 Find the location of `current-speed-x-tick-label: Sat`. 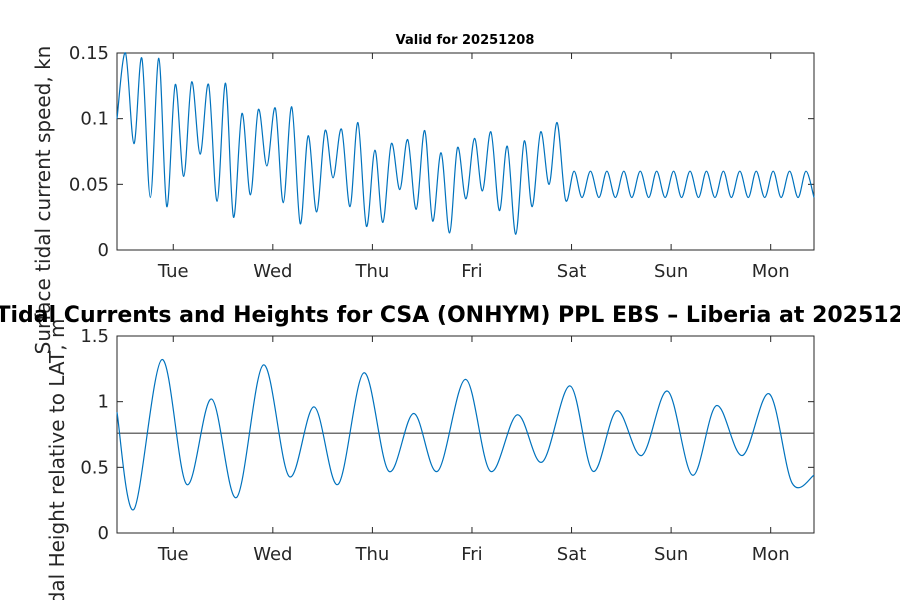

current-speed-x-tick-label: Sat is located at coordinates (572, 271).